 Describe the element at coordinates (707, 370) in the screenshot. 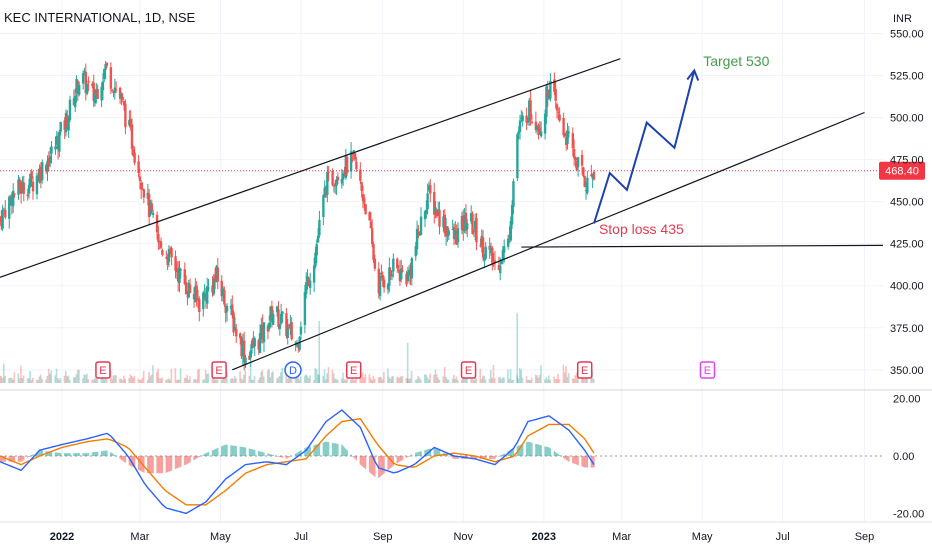

I see `future-earnings-marker: E` at that location.